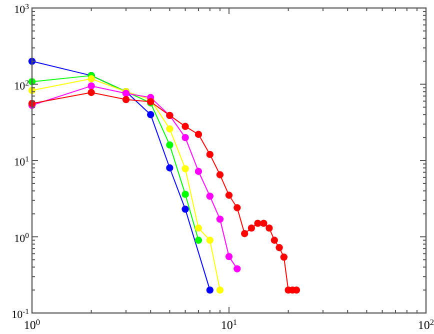 This screenshot has height=334, width=434. What do you see at coordinates (22, 85) in the screenshot?
I see `y-tick-label: 10$^{2}$` at bounding box center [22, 85].